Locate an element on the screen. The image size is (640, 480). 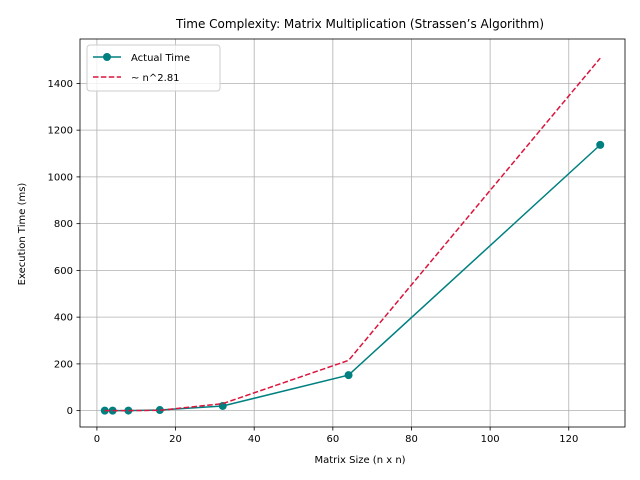
x-tick-label: 20 is located at coordinates (175, 439).